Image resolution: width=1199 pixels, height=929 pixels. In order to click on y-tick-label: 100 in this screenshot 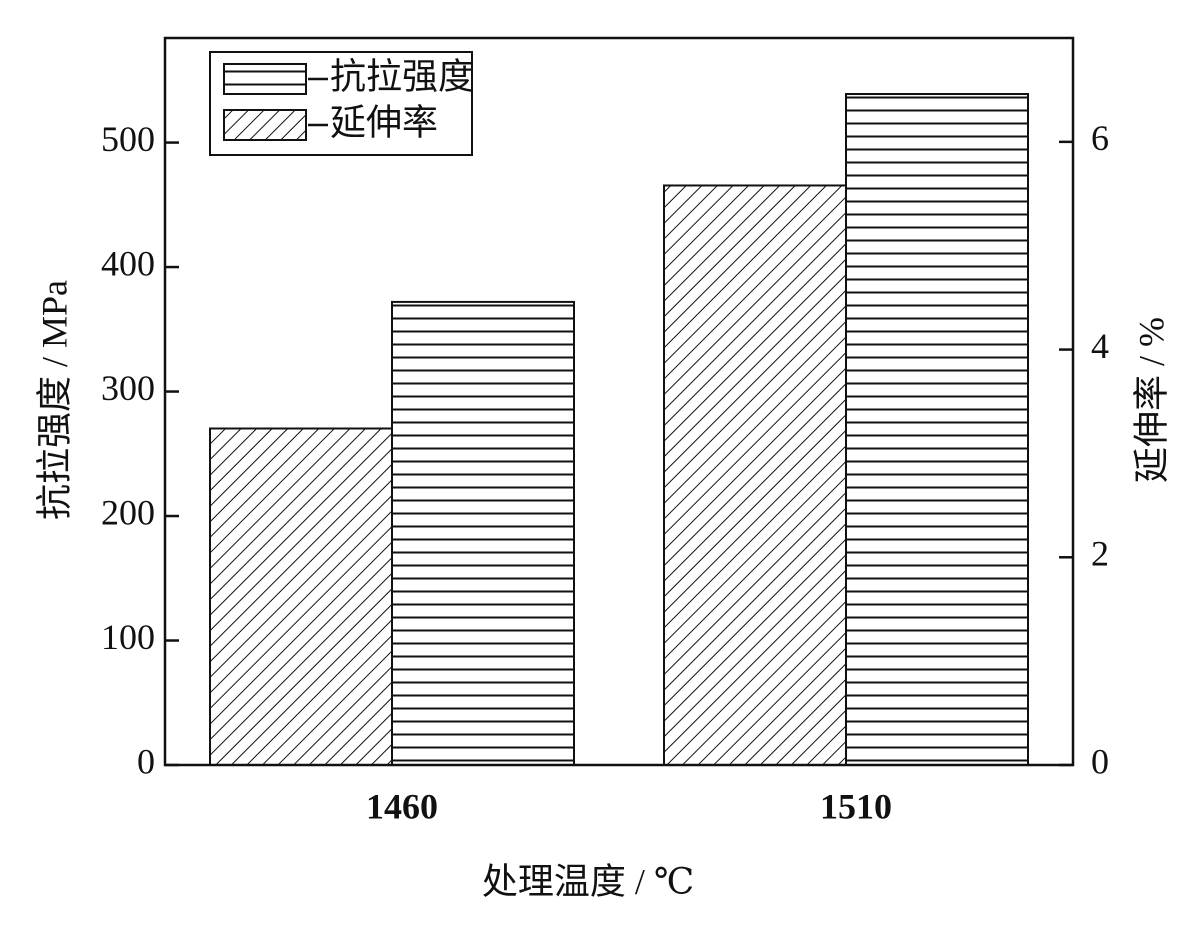, I will do `click(128, 637)`.